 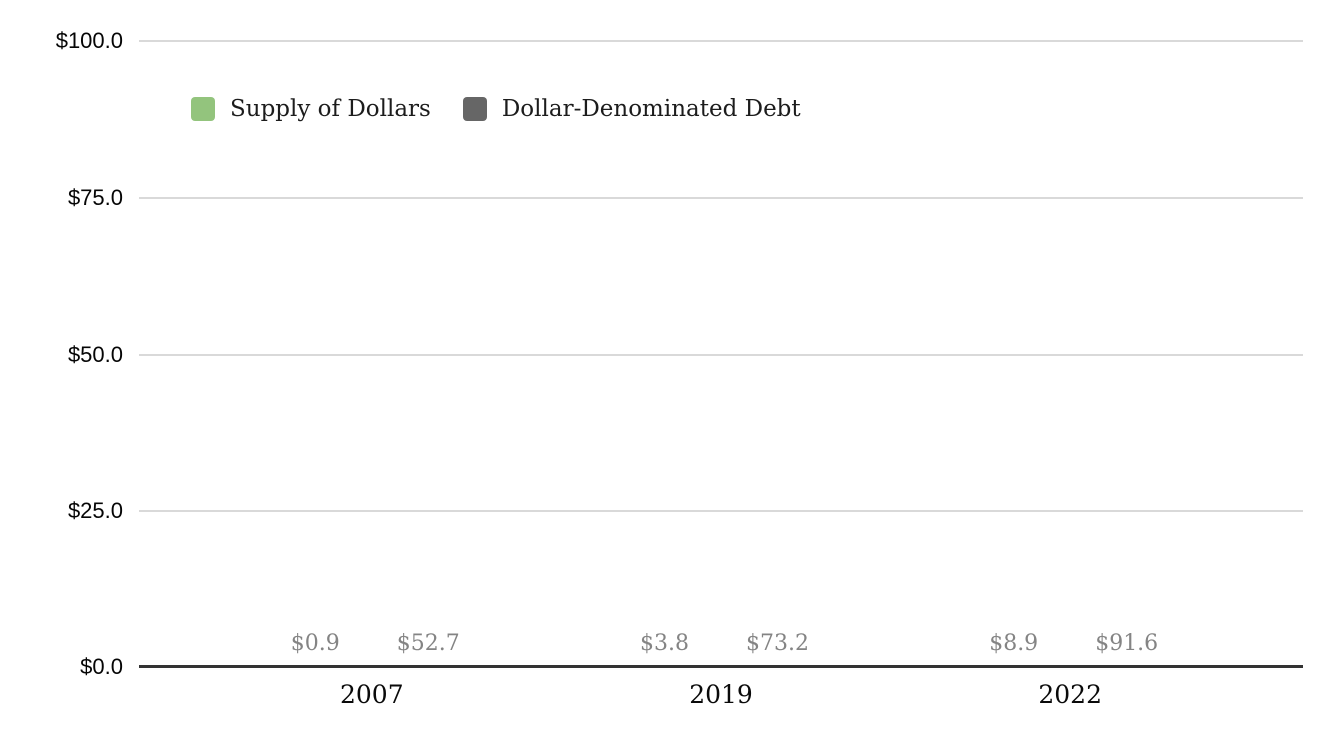 What do you see at coordinates (371, 694) in the screenshot?
I see `x-axis-category-label: 2007` at bounding box center [371, 694].